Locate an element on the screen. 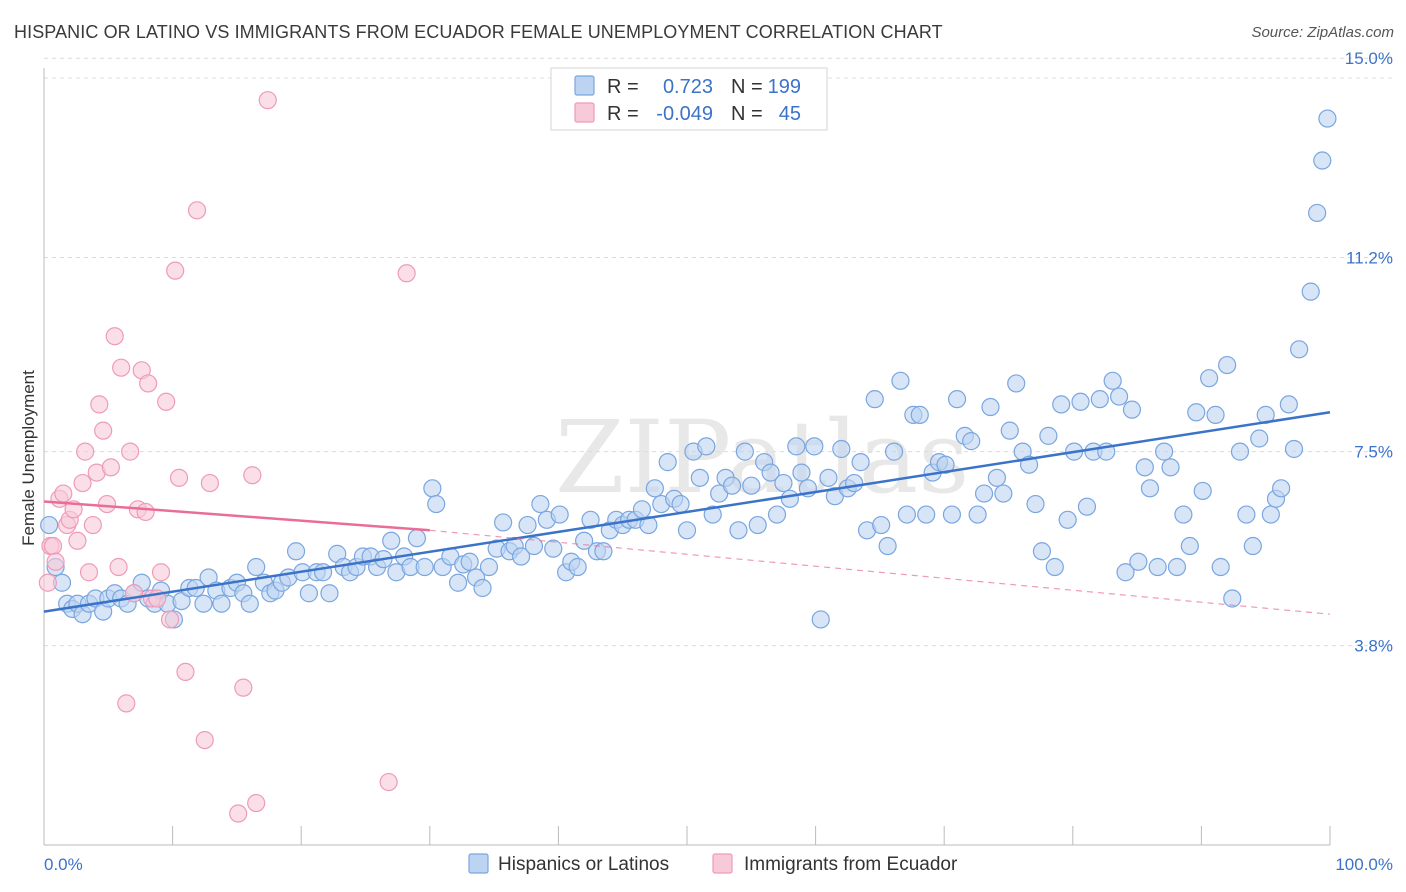 The height and width of the screenshot is (892, 1406). y-tick-label-2: 11.2% is located at coordinates (1369, 258).